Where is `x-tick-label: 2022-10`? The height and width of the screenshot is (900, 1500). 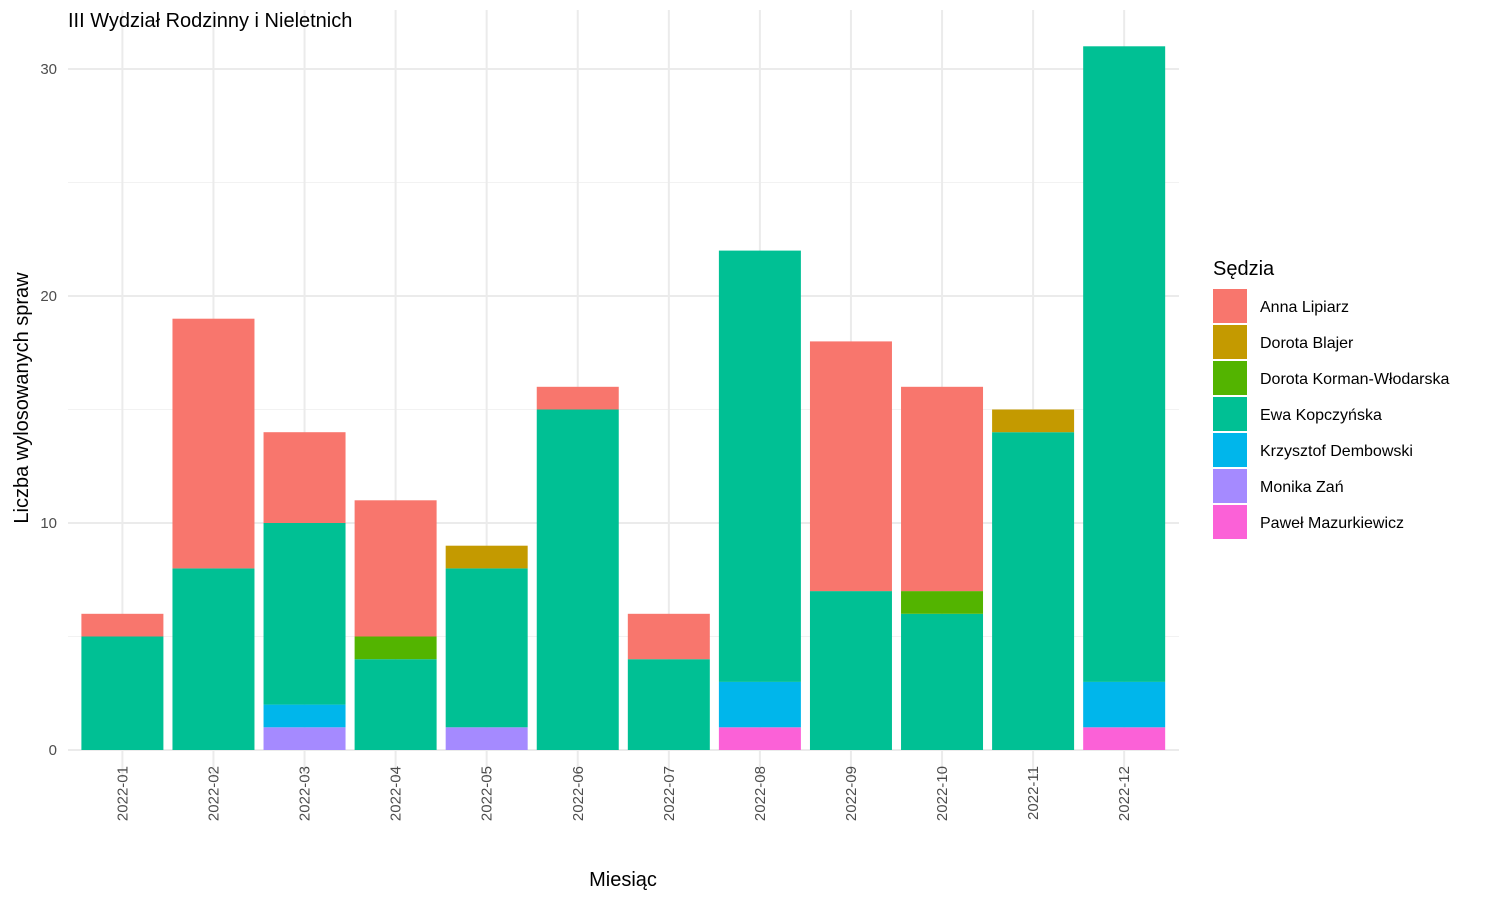
x-tick-label: 2022-10 is located at coordinates (942, 793).